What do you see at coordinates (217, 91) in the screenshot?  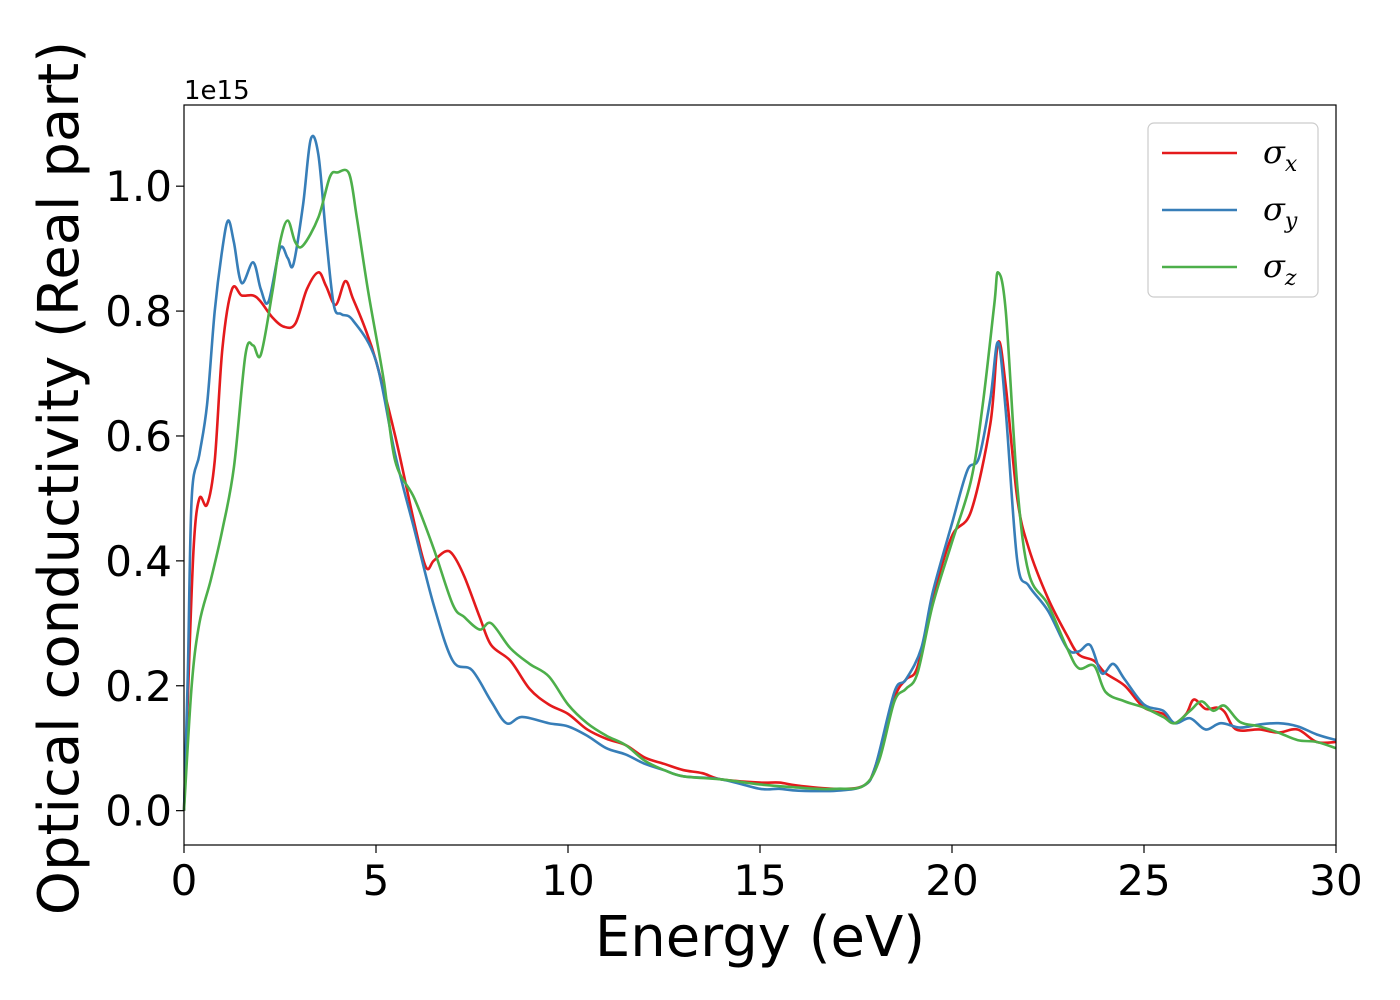 I see `y-axis-offset-label: 1e15` at bounding box center [217, 91].